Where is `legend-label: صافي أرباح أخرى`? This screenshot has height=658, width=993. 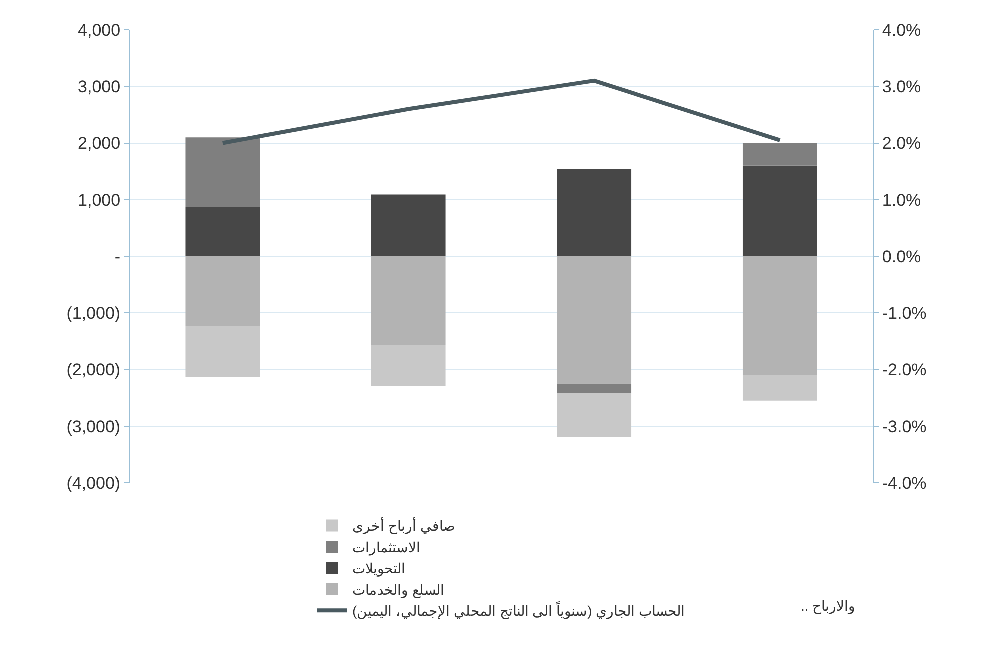
legend-label: صافي أرباح أخرى is located at coordinates (404, 526).